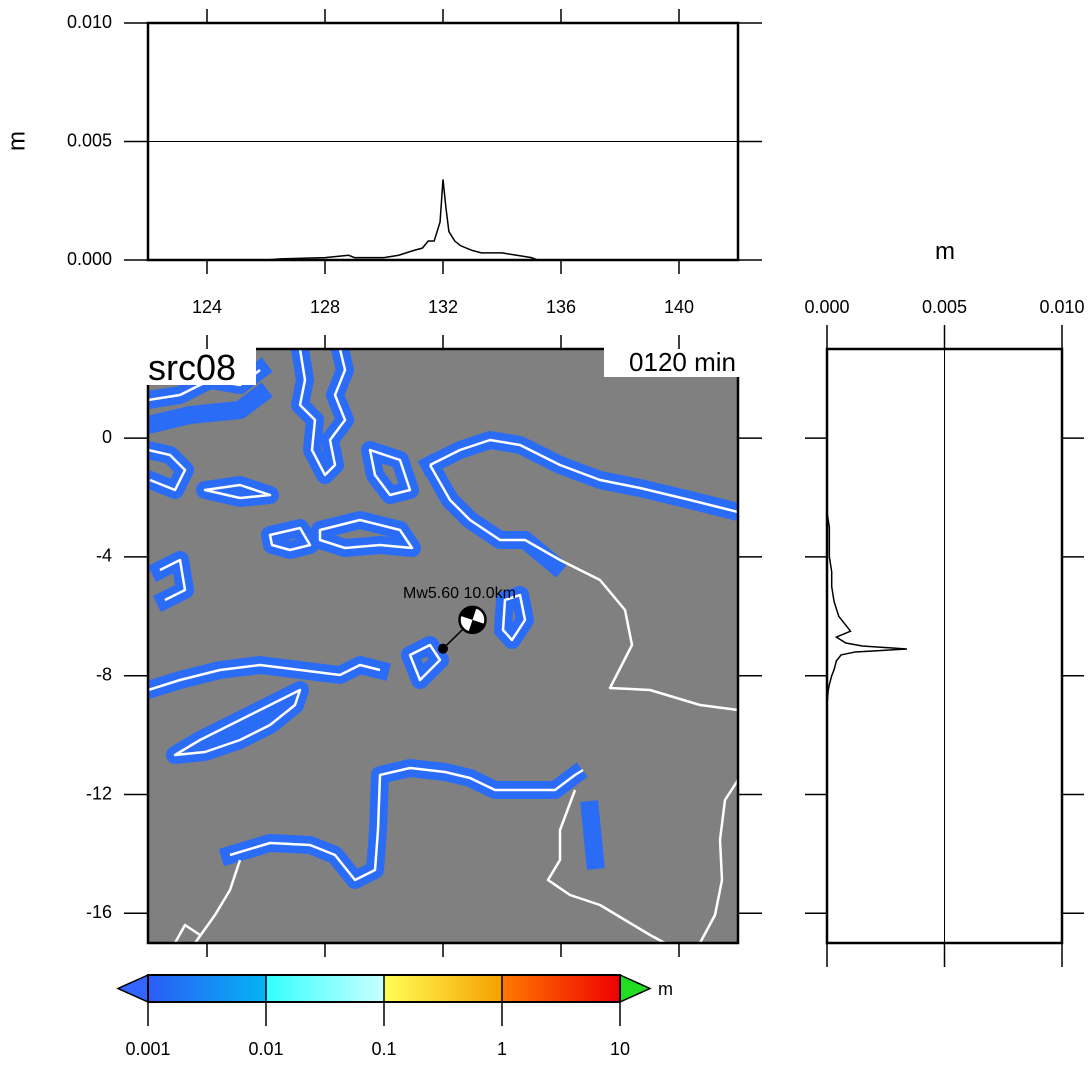  I want to click on colorbar-tick-label: 10, so click(620, 1049).